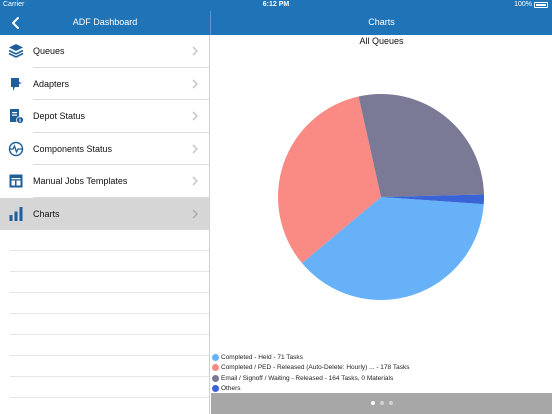  Describe the element at coordinates (51, 83) in the screenshot. I see `sidebar-item-label: Adapters` at that location.